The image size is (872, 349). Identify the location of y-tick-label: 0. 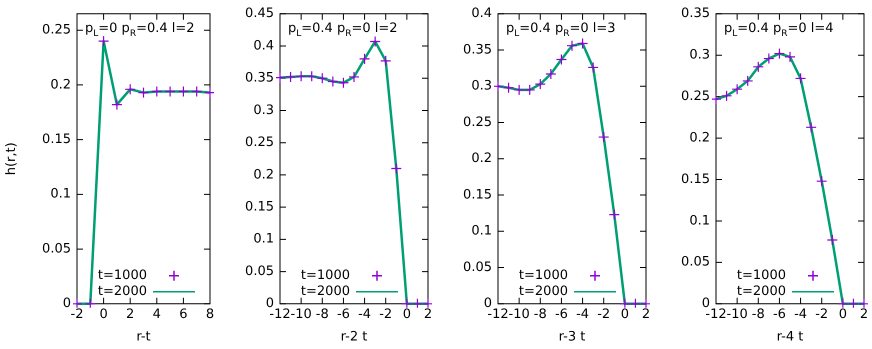
(66, 304).